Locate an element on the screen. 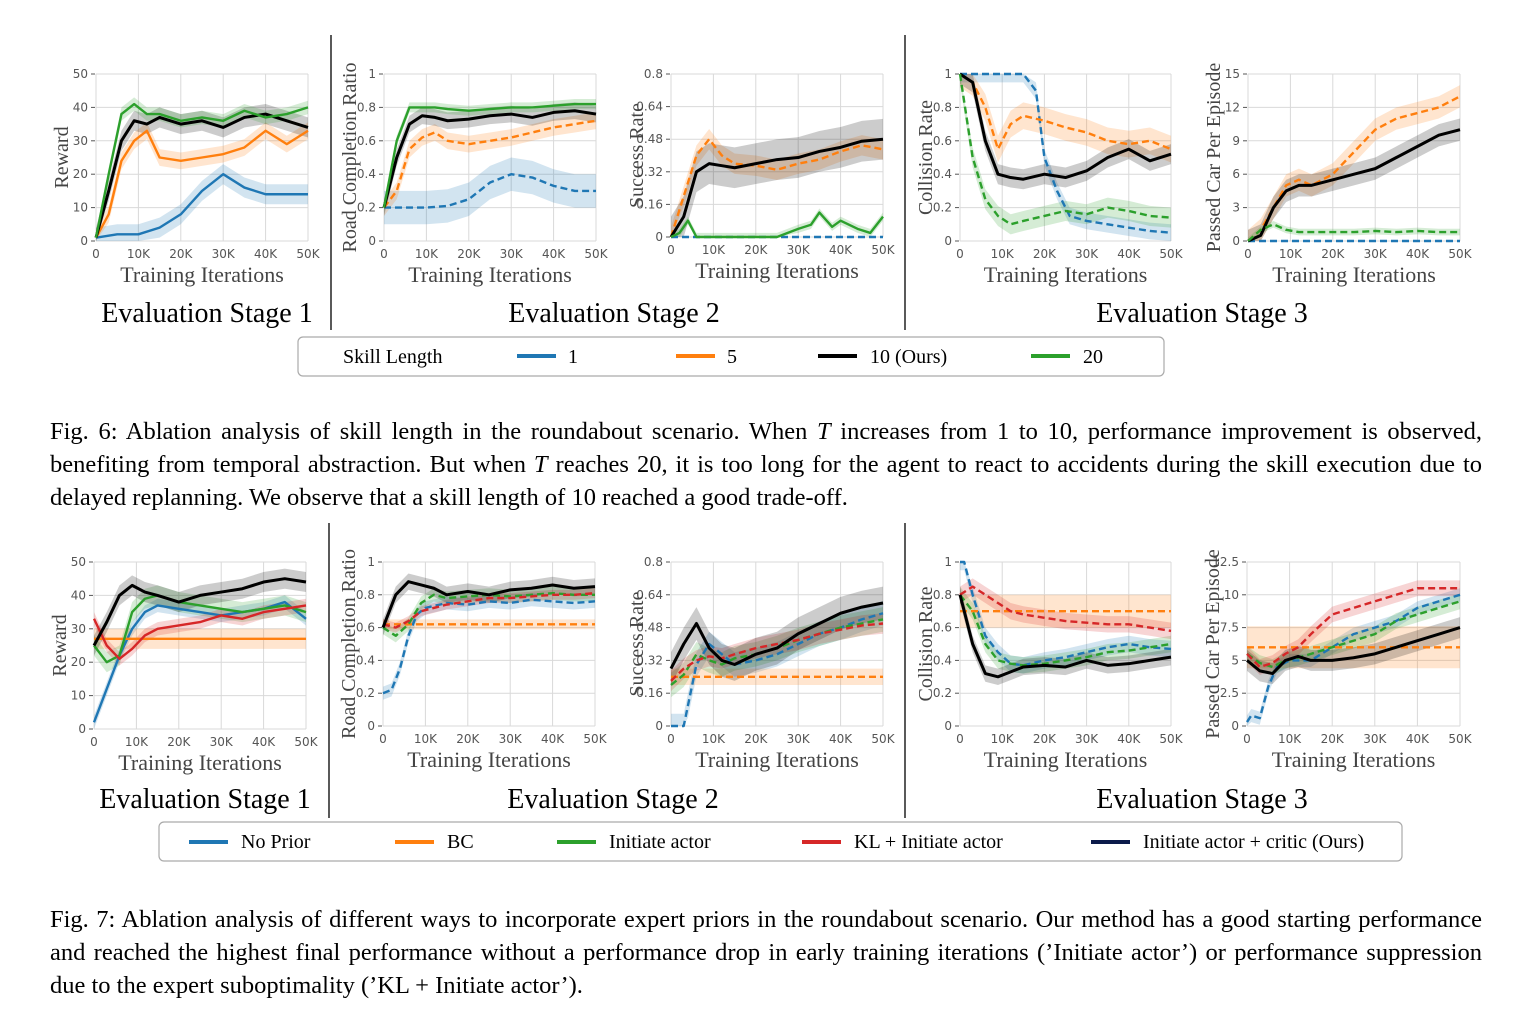 The width and height of the screenshot is (1523, 1029). legend-label: 10 (Ours) is located at coordinates (908, 357).